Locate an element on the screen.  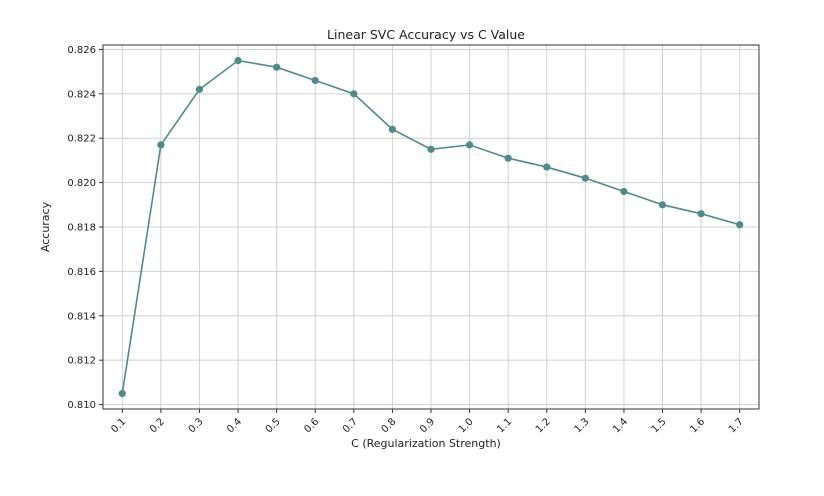
x-tick-label: 0.7 is located at coordinates (350, 425).